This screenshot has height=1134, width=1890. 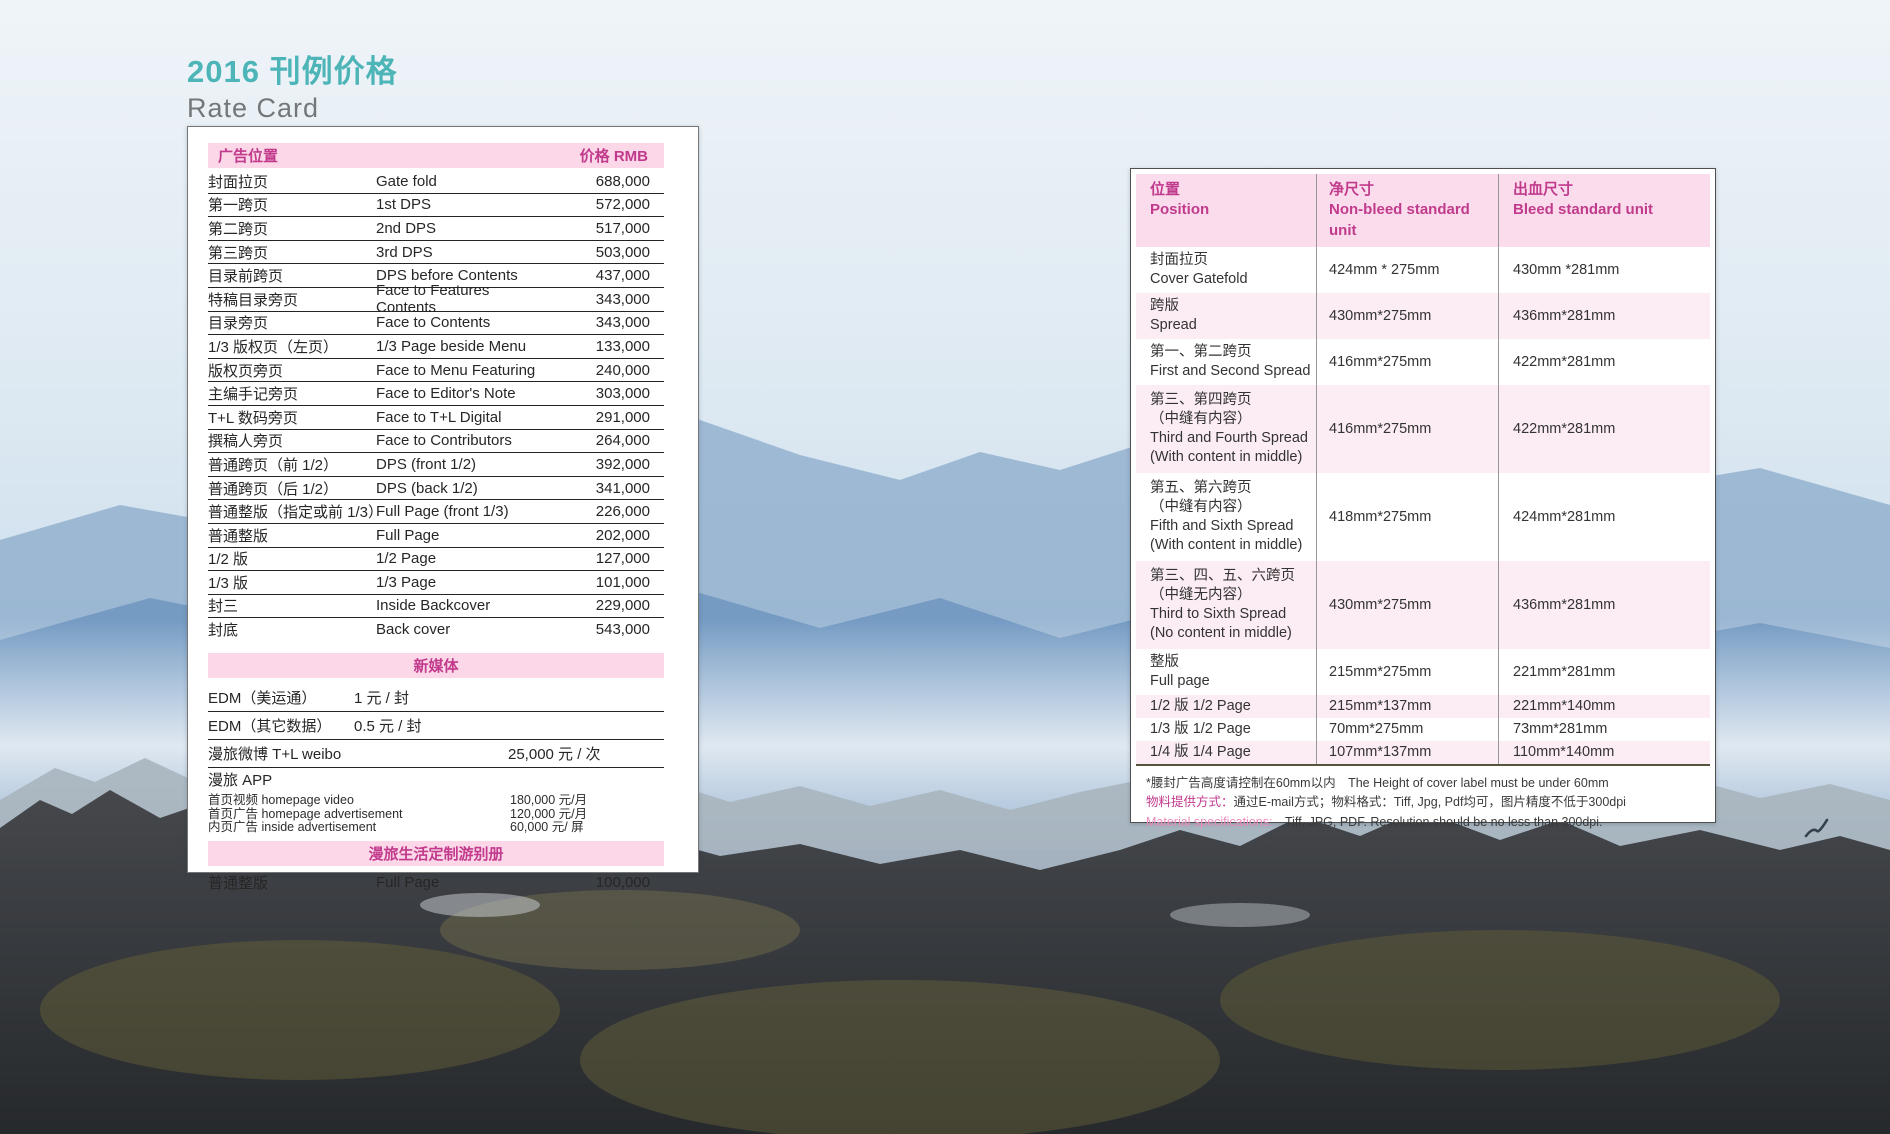 What do you see at coordinates (622, 181) in the screenshot?
I see `rate-row-price: 688,000` at bounding box center [622, 181].